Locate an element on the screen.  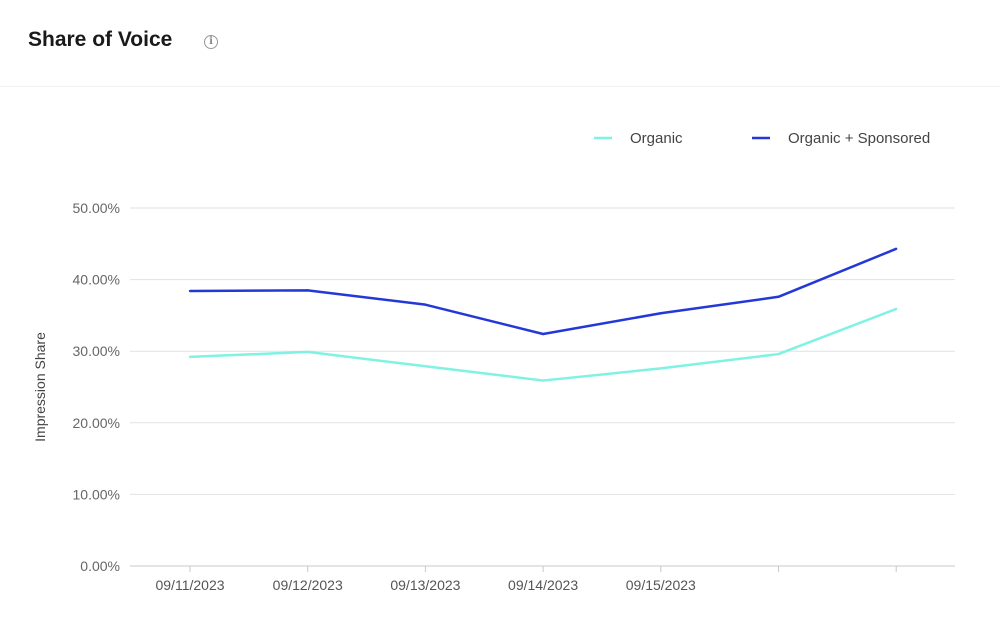
y-tick-label: 20.00% is located at coordinates (96, 423).